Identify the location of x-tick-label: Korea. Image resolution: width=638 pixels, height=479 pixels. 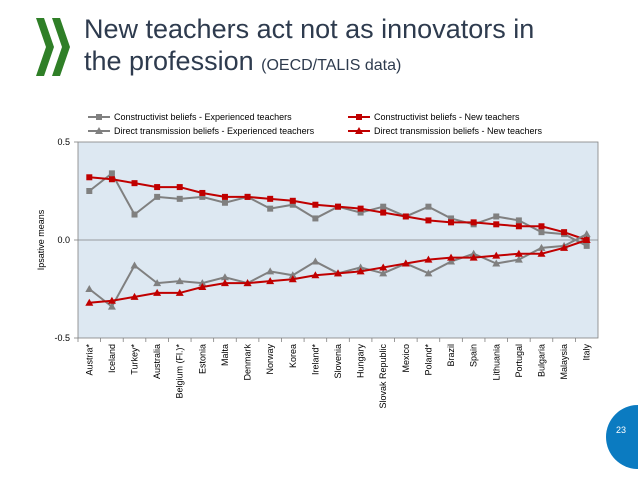
(293, 356).